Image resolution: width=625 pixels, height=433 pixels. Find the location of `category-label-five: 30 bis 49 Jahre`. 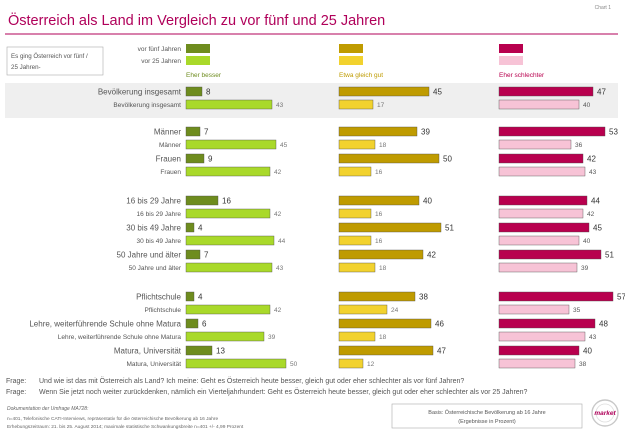

category-label-five: 30 bis 49 Jahre is located at coordinates (153, 228).